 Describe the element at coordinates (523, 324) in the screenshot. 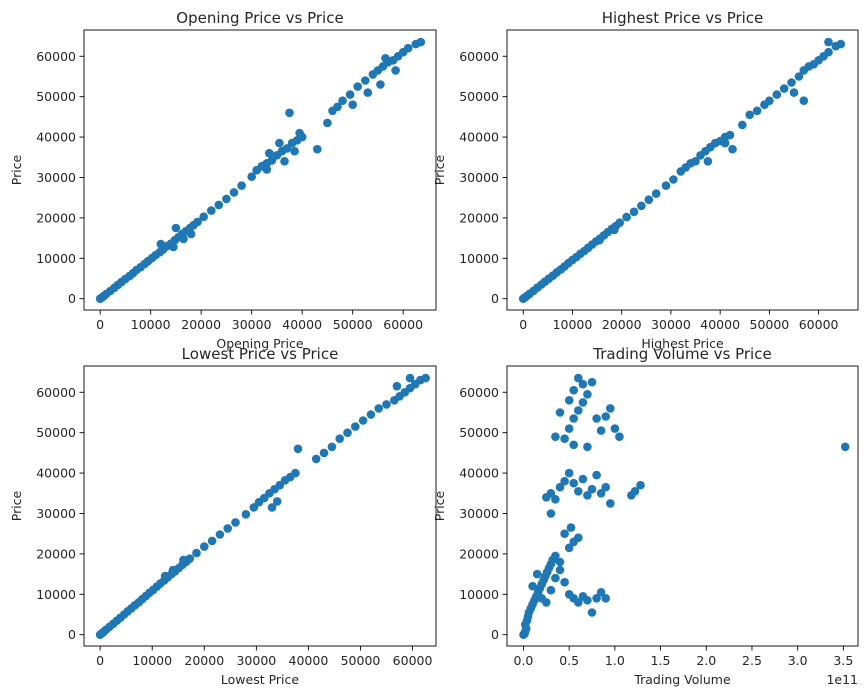

I see `x-tick-label: 0` at that location.